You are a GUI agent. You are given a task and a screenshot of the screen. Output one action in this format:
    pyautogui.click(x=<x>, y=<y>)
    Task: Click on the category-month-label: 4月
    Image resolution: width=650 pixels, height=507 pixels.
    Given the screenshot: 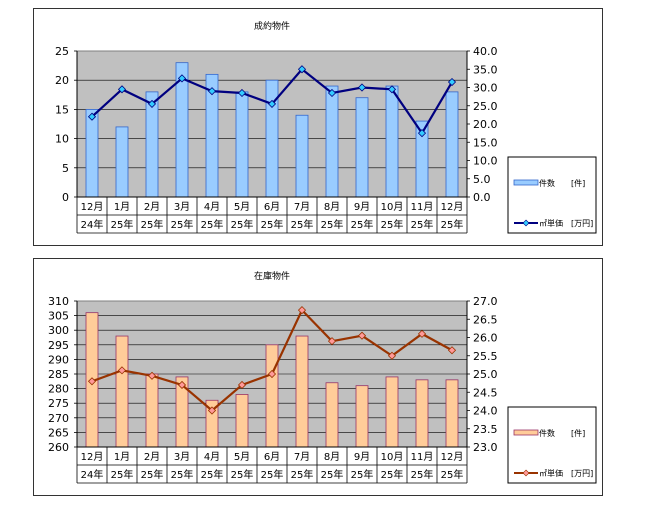 What is the action you would take?
    pyautogui.click(x=212, y=207)
    